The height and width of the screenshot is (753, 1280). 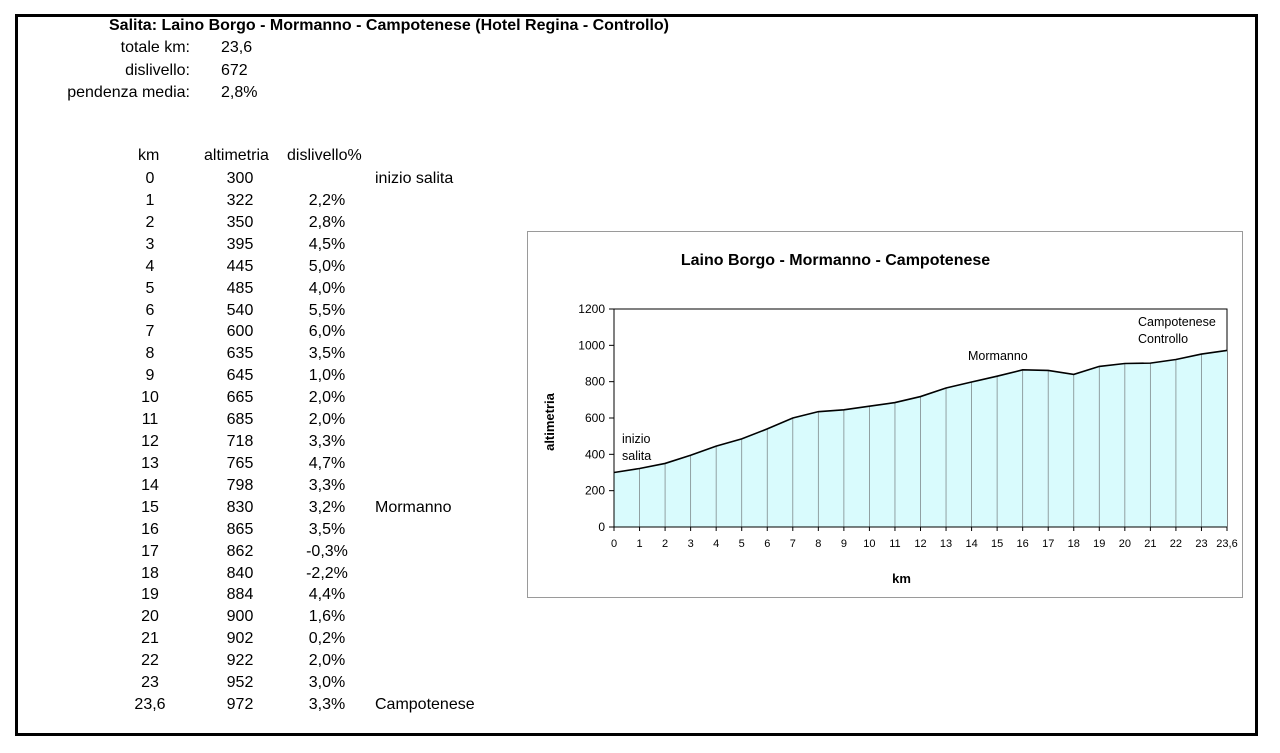 What do you see at coordinates (150, 310) in the screenshot?
I see `table-cell-km: 6` at bounding box center [150, 310].